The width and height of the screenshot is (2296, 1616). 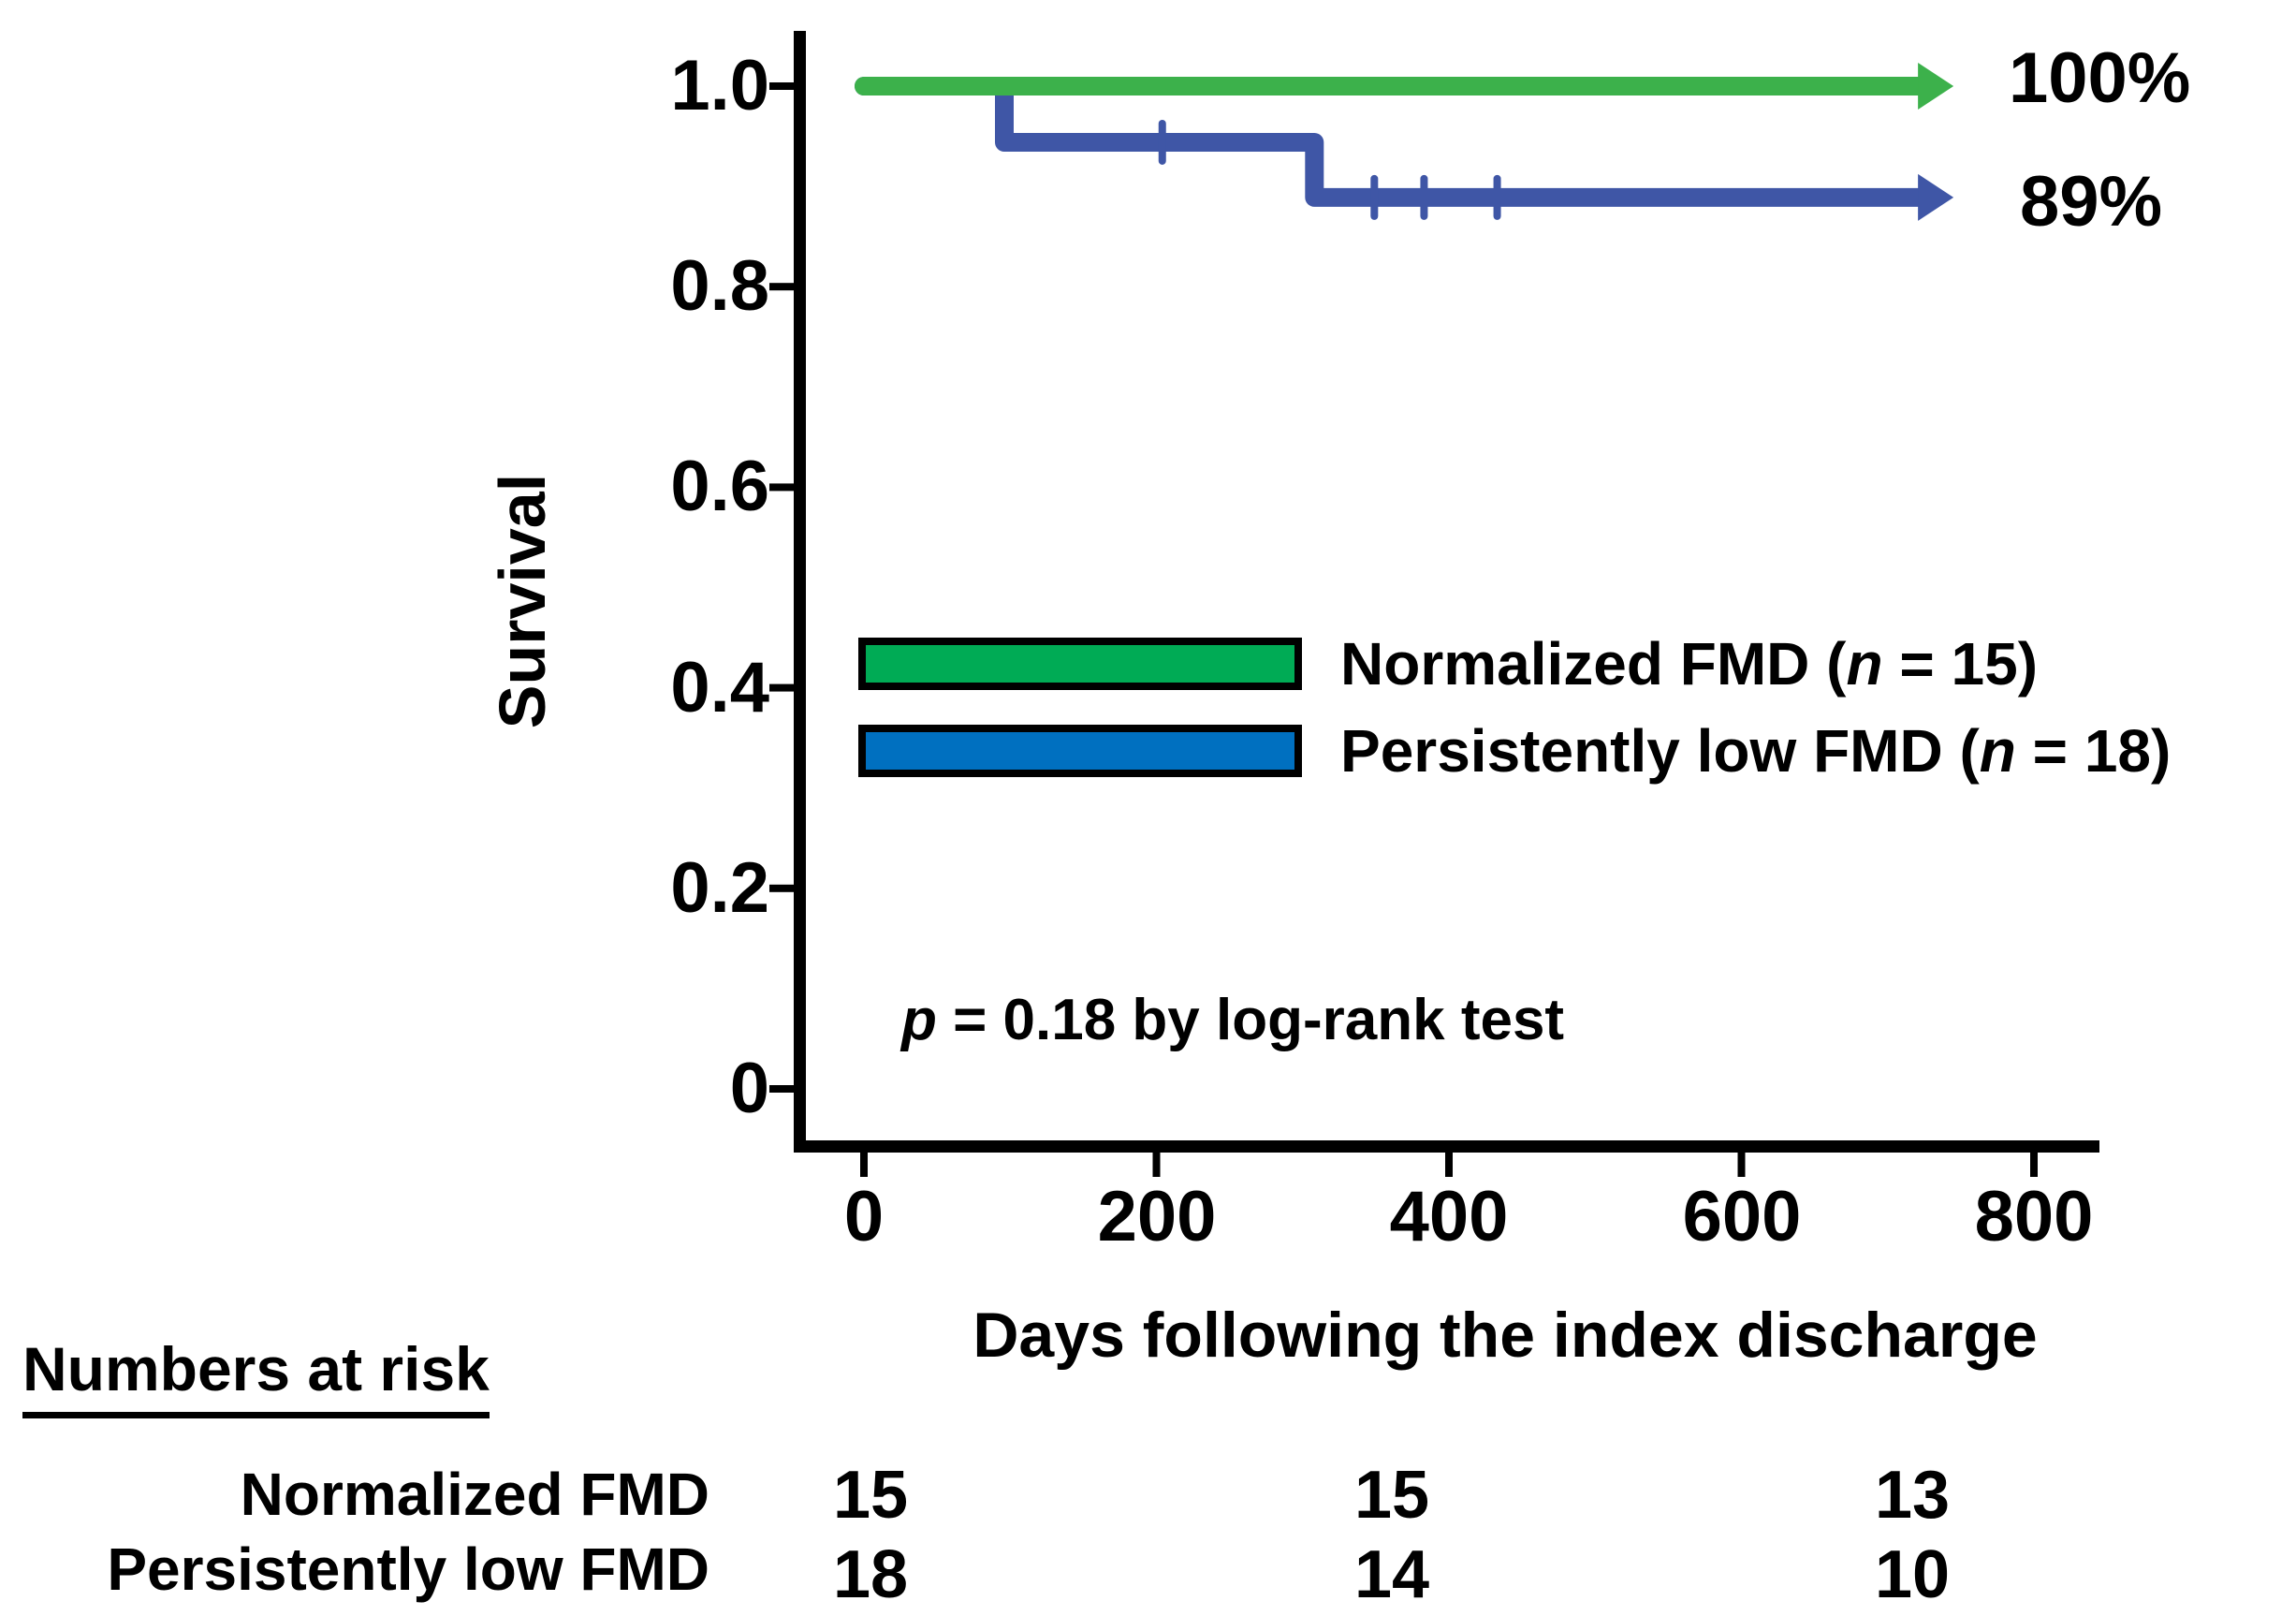 What do you see at coordinates (2093, 751) in the screenshot?
I see `legend-label-count: = 18)` at bounding box center [2093, 751].